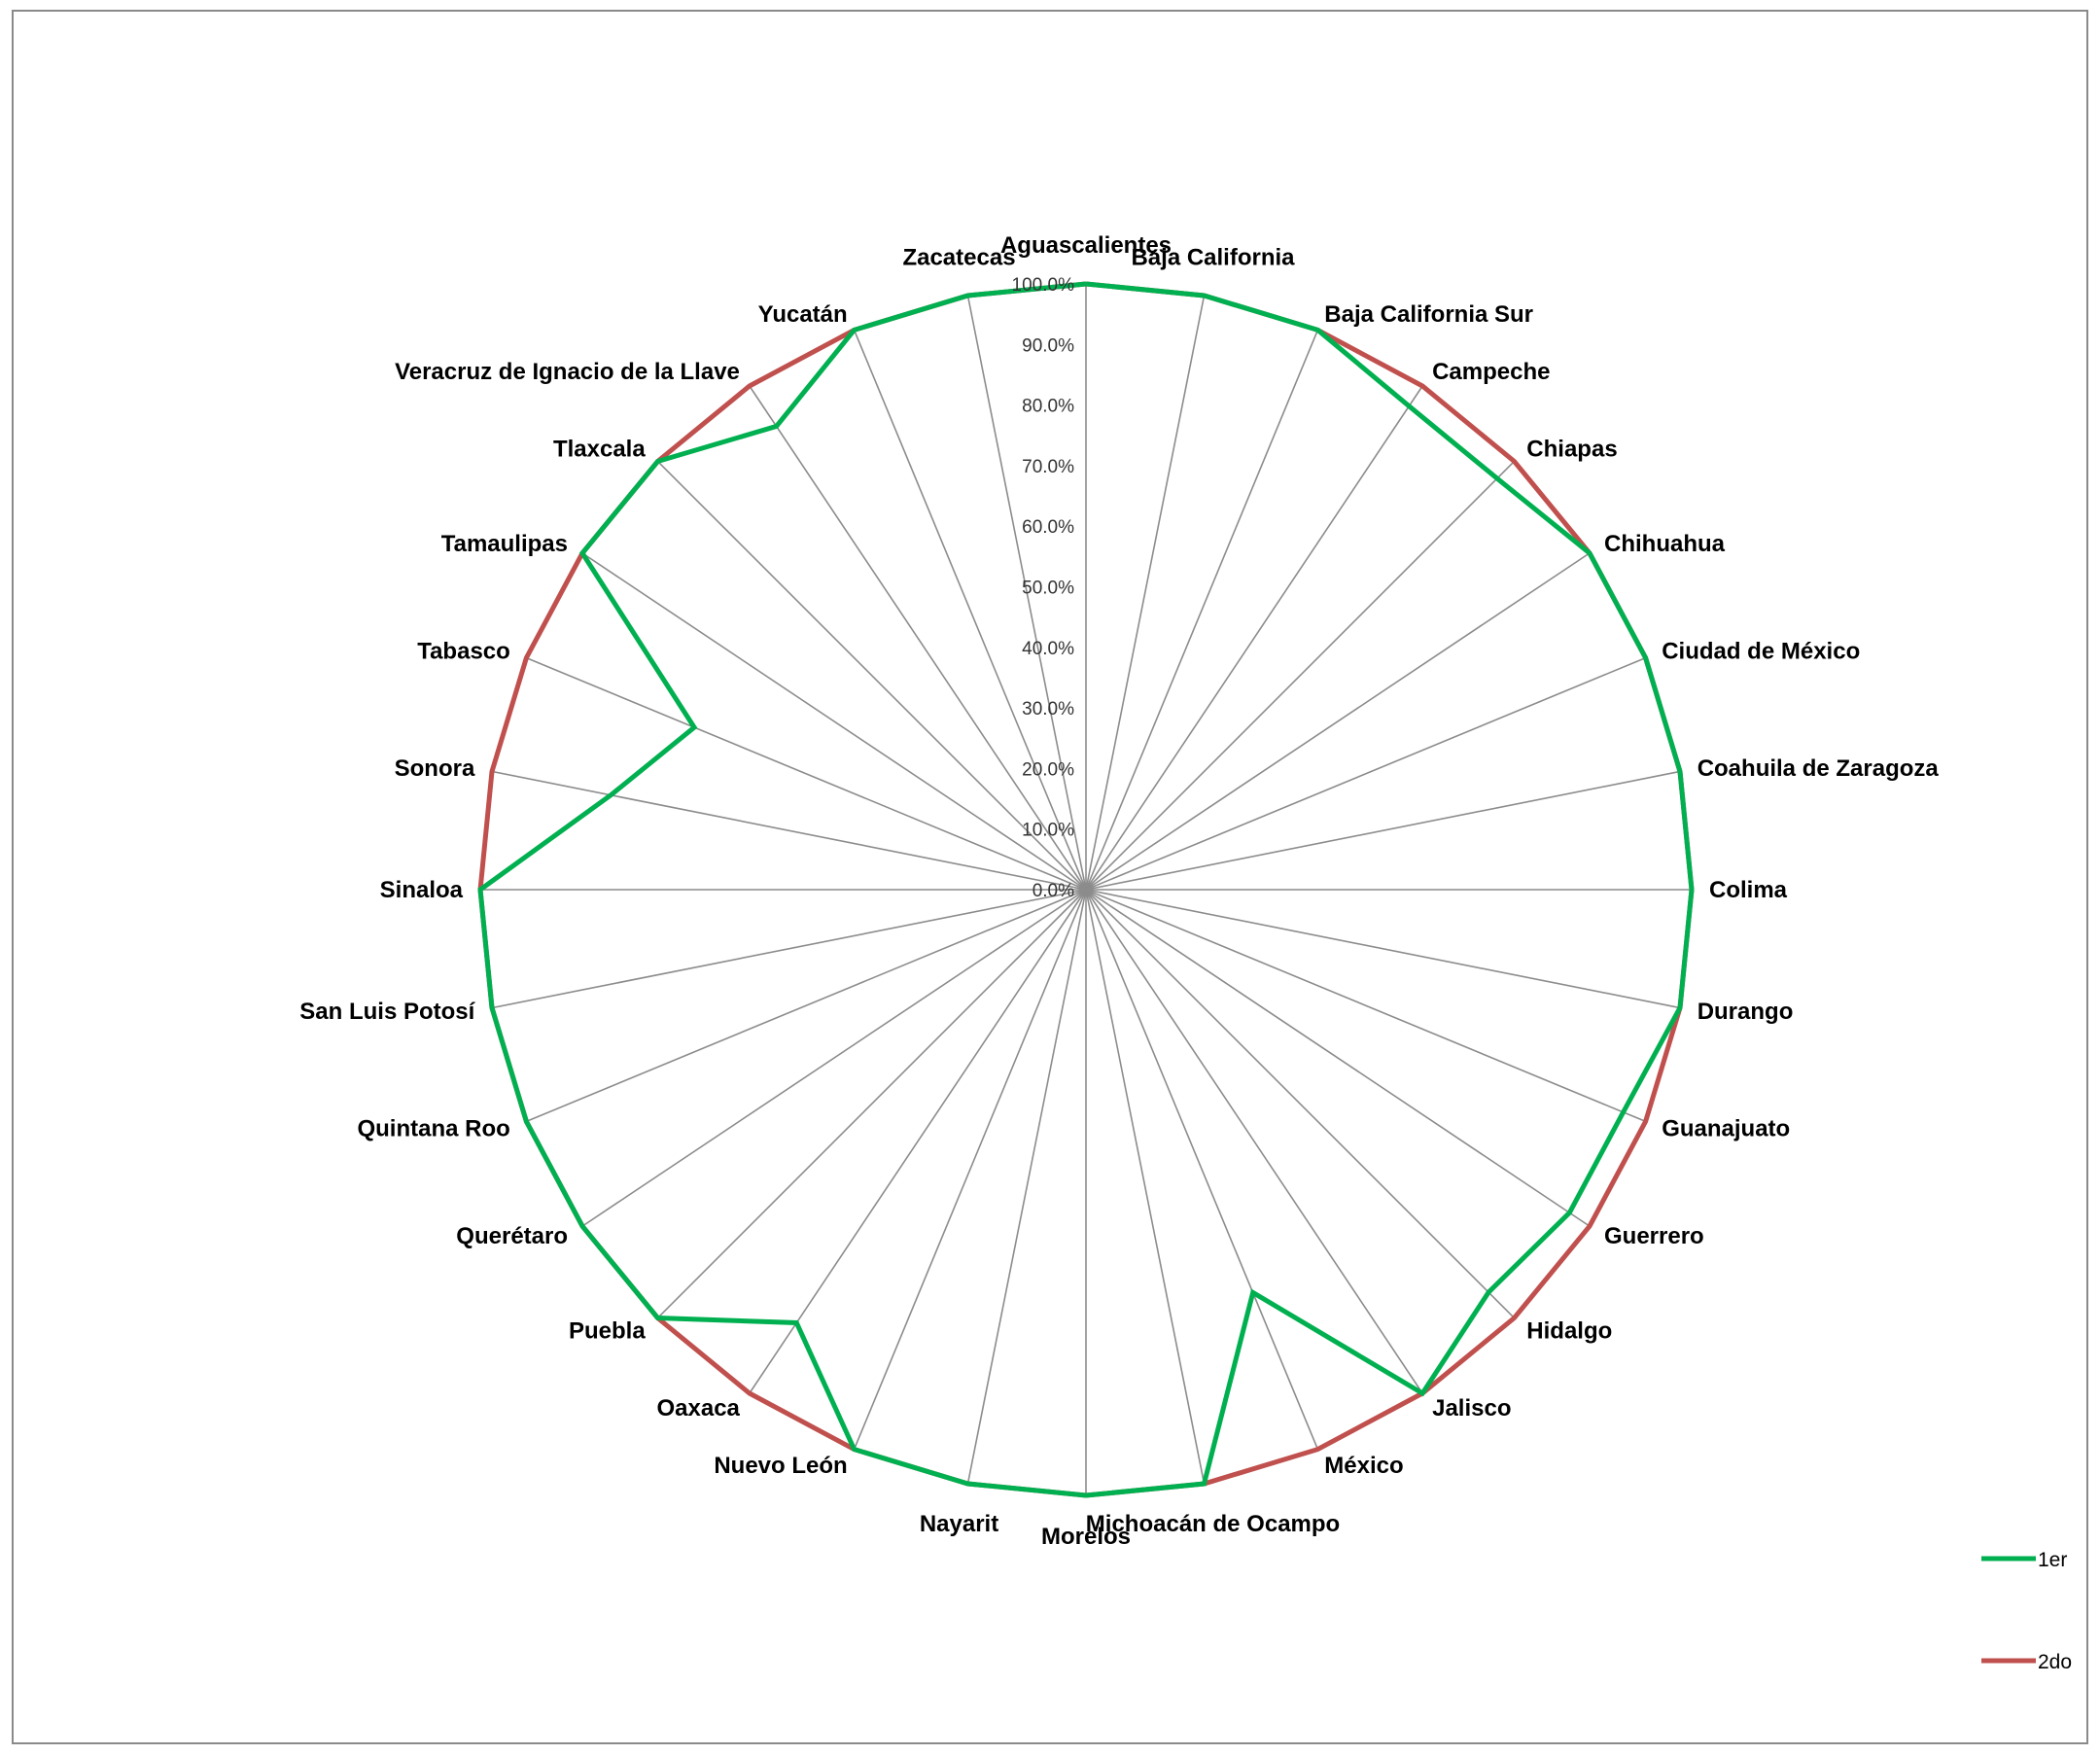  Describe the element at coordinates (1748, 890) in the screenshot. I see `category-label: Colima` at that location.